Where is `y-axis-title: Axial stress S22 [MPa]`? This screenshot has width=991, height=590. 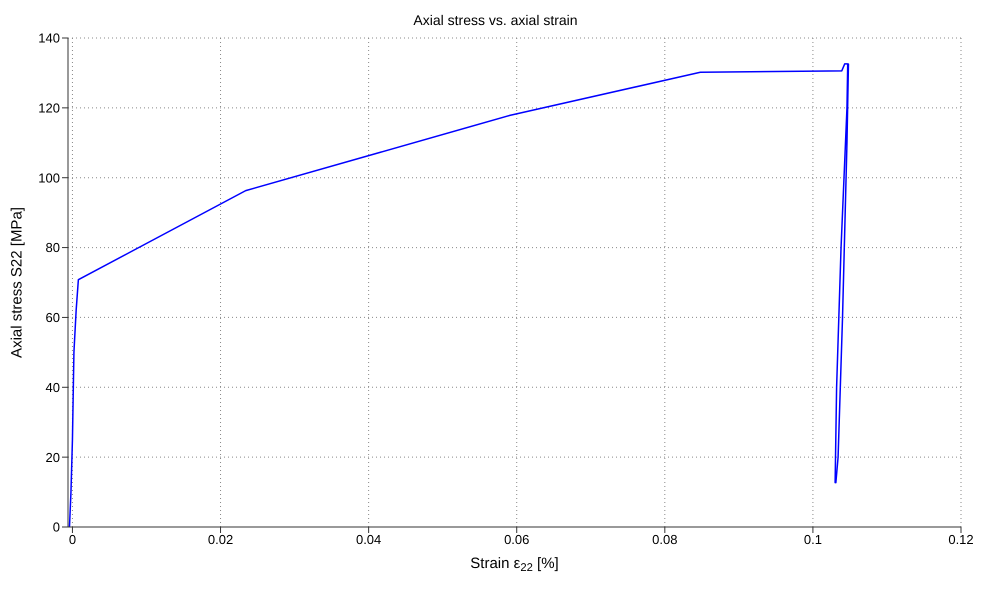 y-axis-title: Axial stress S22 [MPa] is located at coordinates (17, 282).